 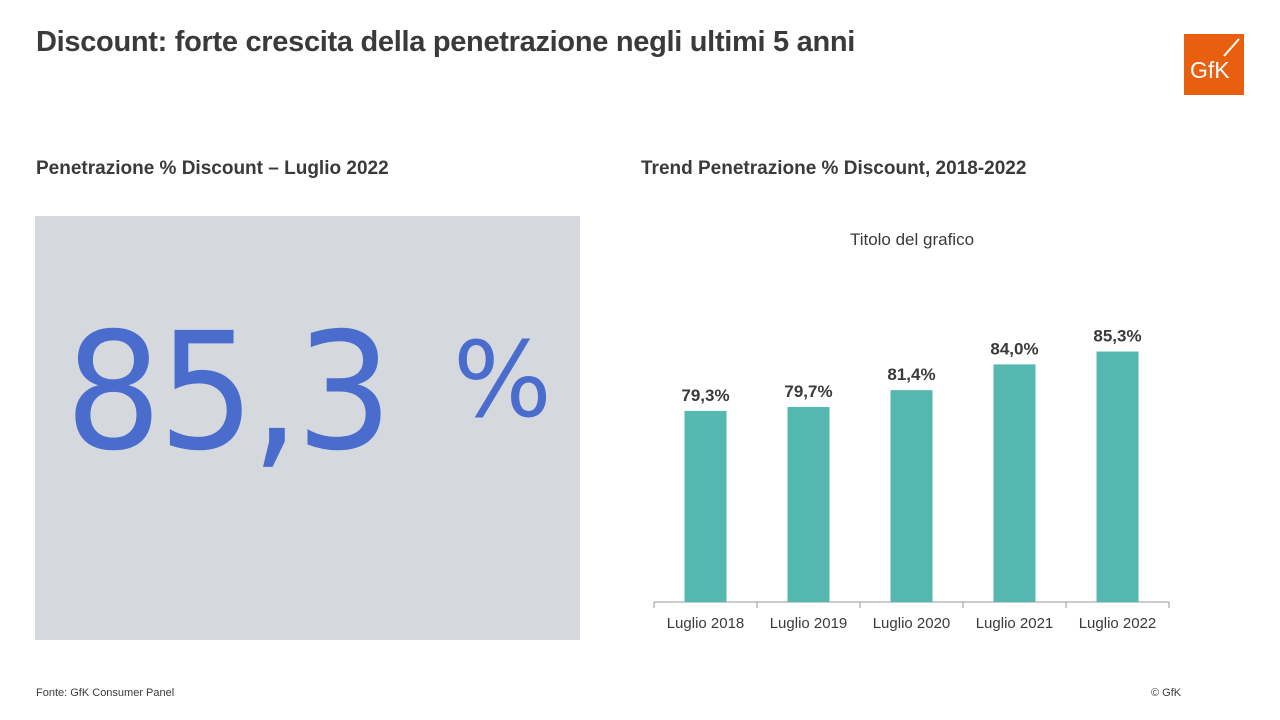 What do you see at coordinates (1118, 623) in the screenshot?
I see `x-tick-label: Luglio 2022` at bounding box center [1118, 623].